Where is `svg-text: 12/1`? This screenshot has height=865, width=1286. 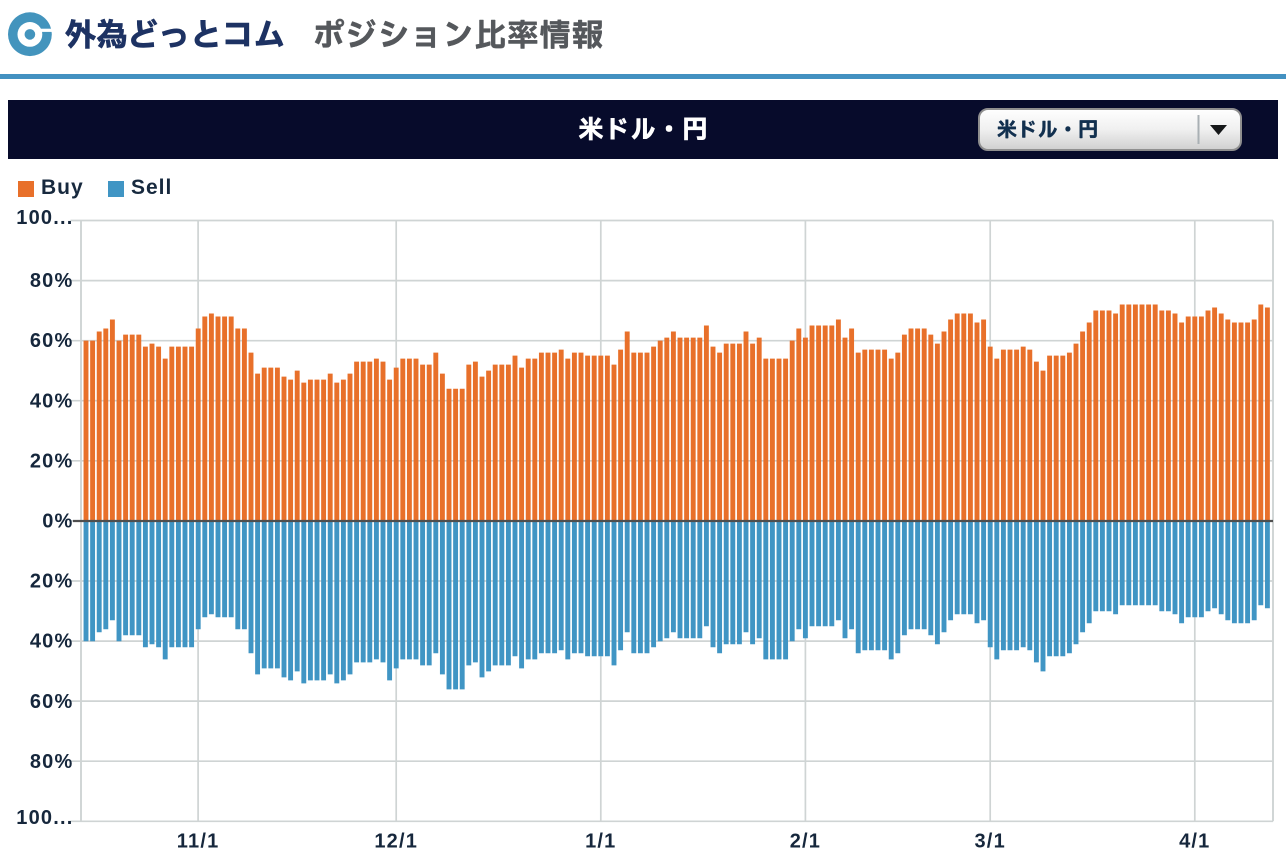
svg-text: 12/1 is located at coordinates (396, 842).